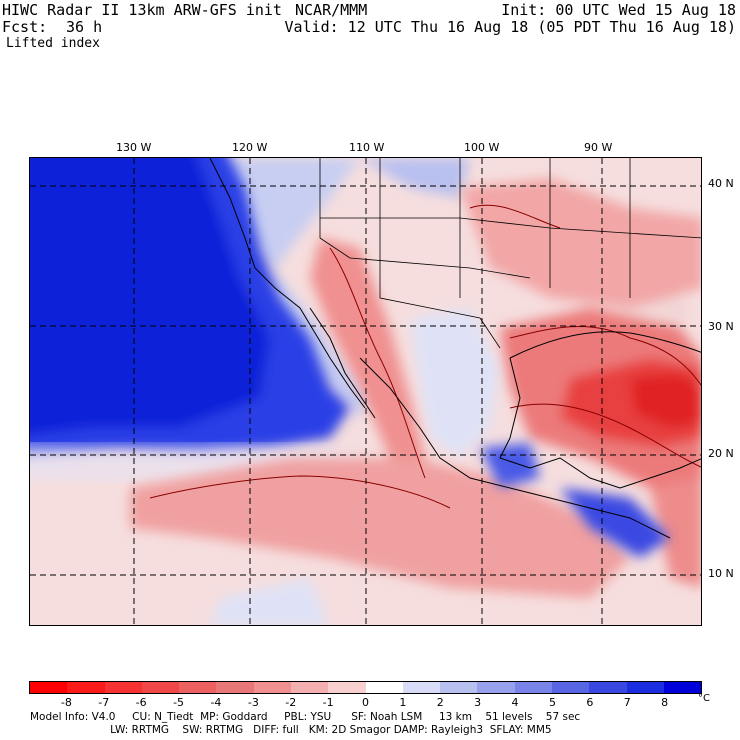  Describe the element at coordinates (291, 702) in the screenshot. I see `colorbar-tick-label: -2` at that location.